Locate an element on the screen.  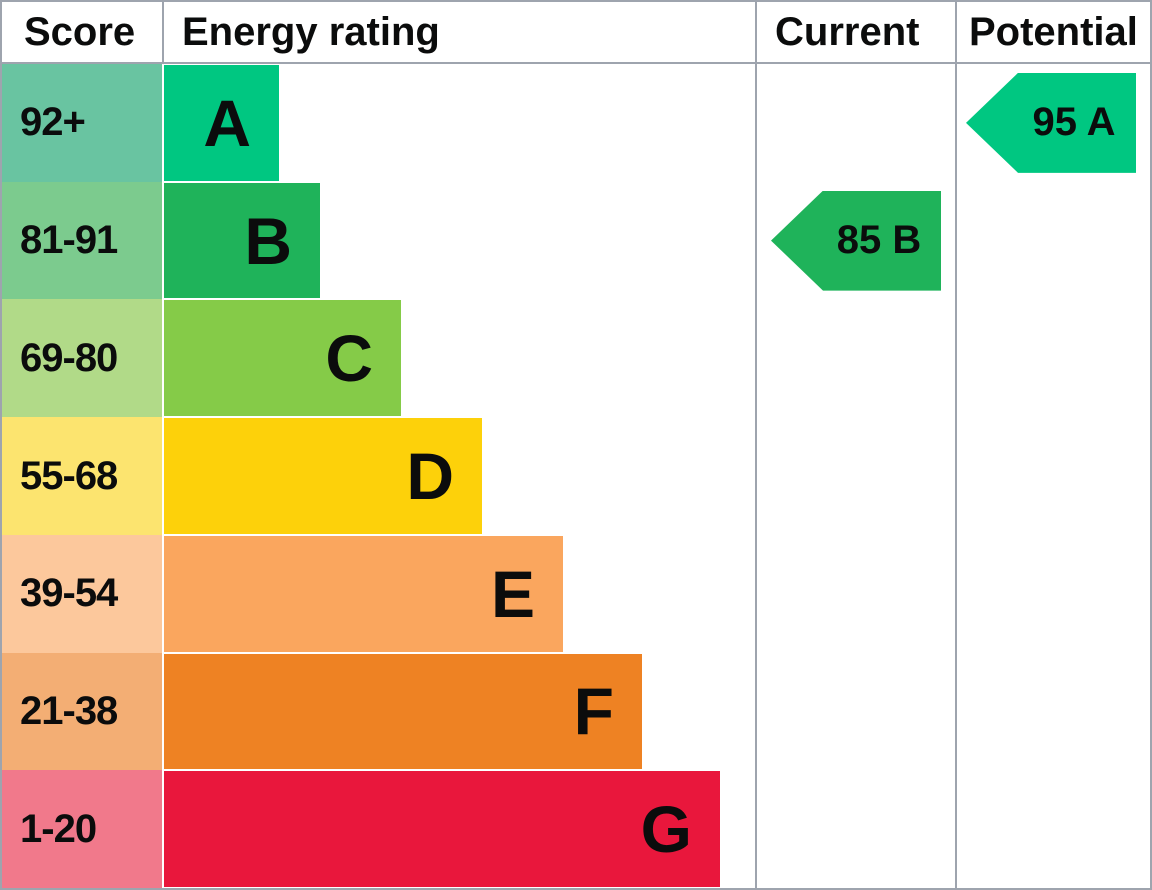
current-cell: 85 B is located at coordinates (855, 240).